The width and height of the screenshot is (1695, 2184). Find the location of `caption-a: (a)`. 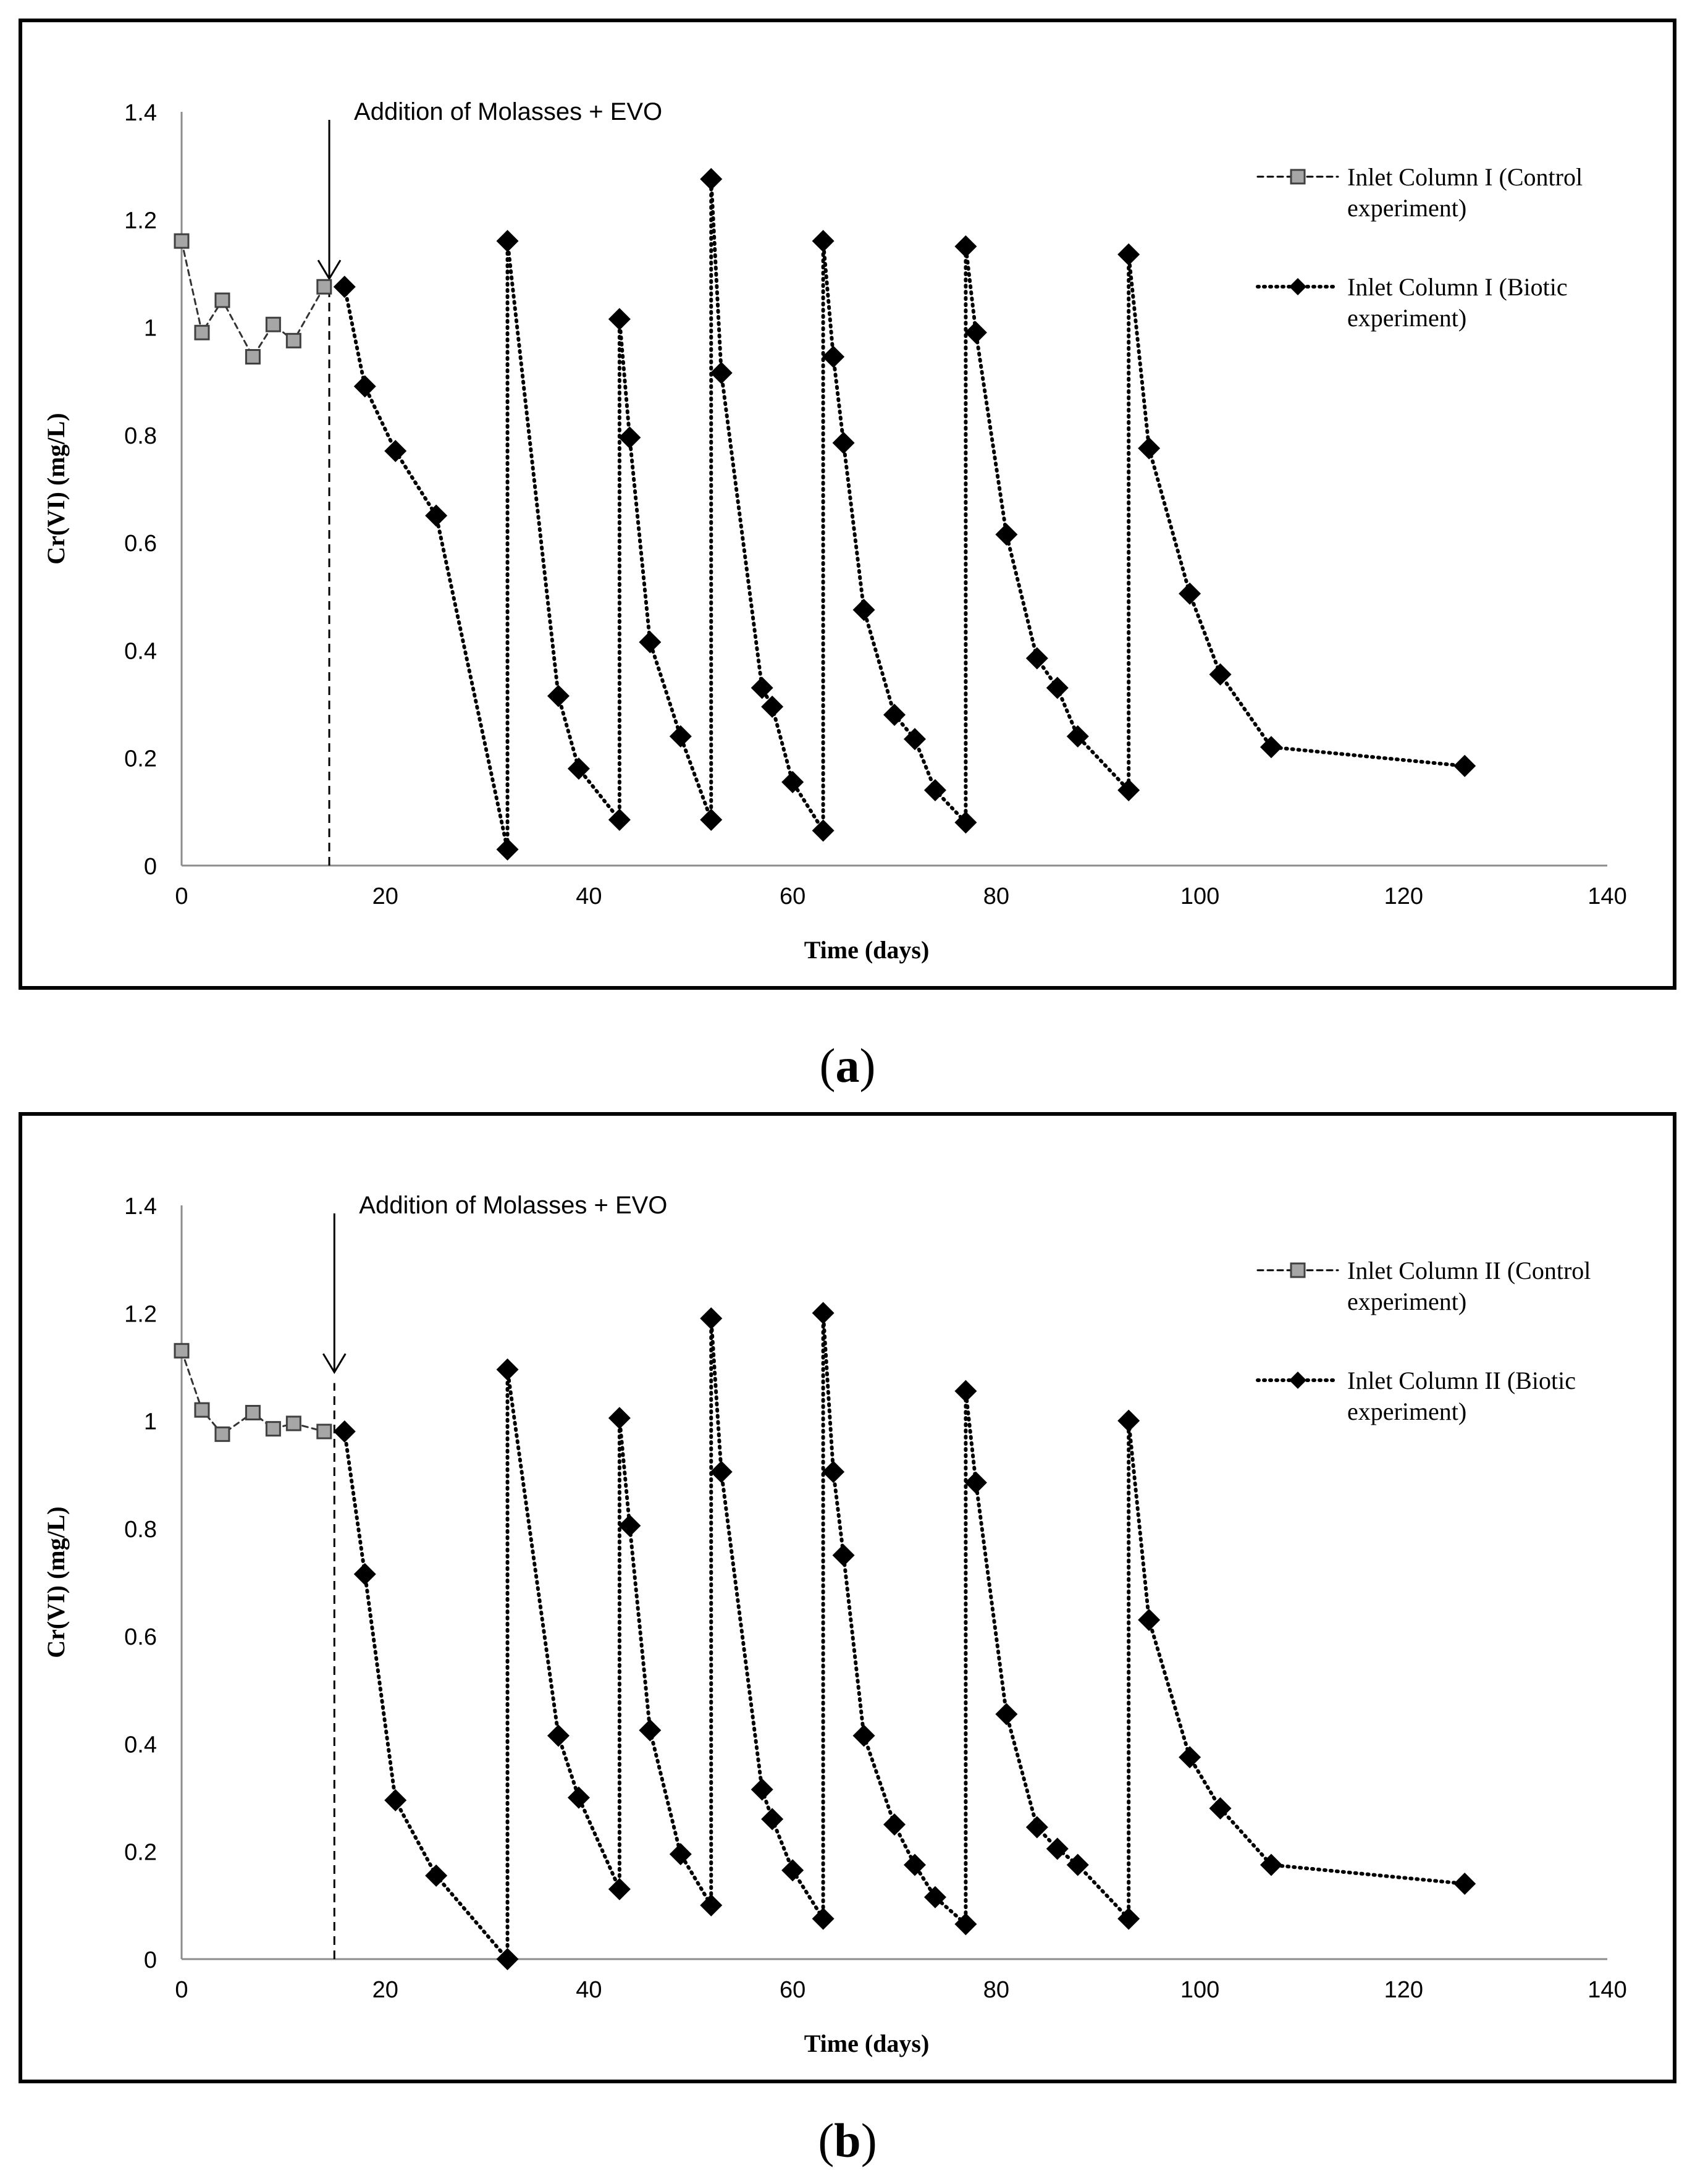

caption-a: (a) is located at coordinates (847, 1065).